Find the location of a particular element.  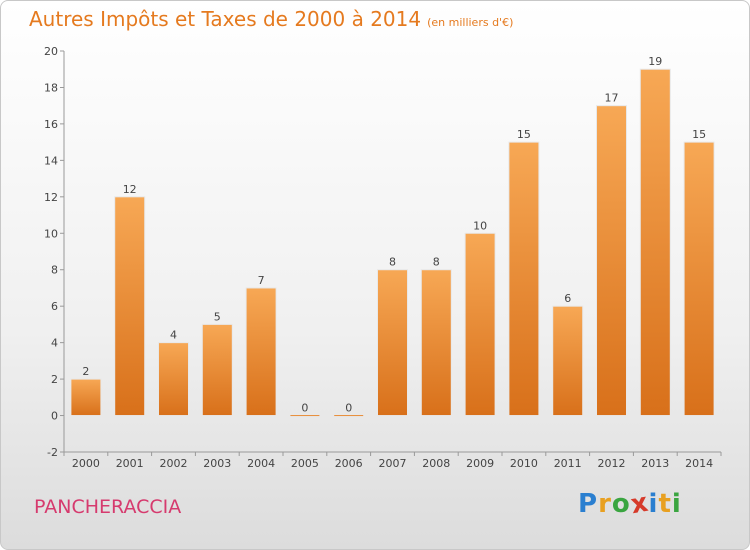

chart-subtitle: (en milliers d'€) is located at coordinates (470, 22).